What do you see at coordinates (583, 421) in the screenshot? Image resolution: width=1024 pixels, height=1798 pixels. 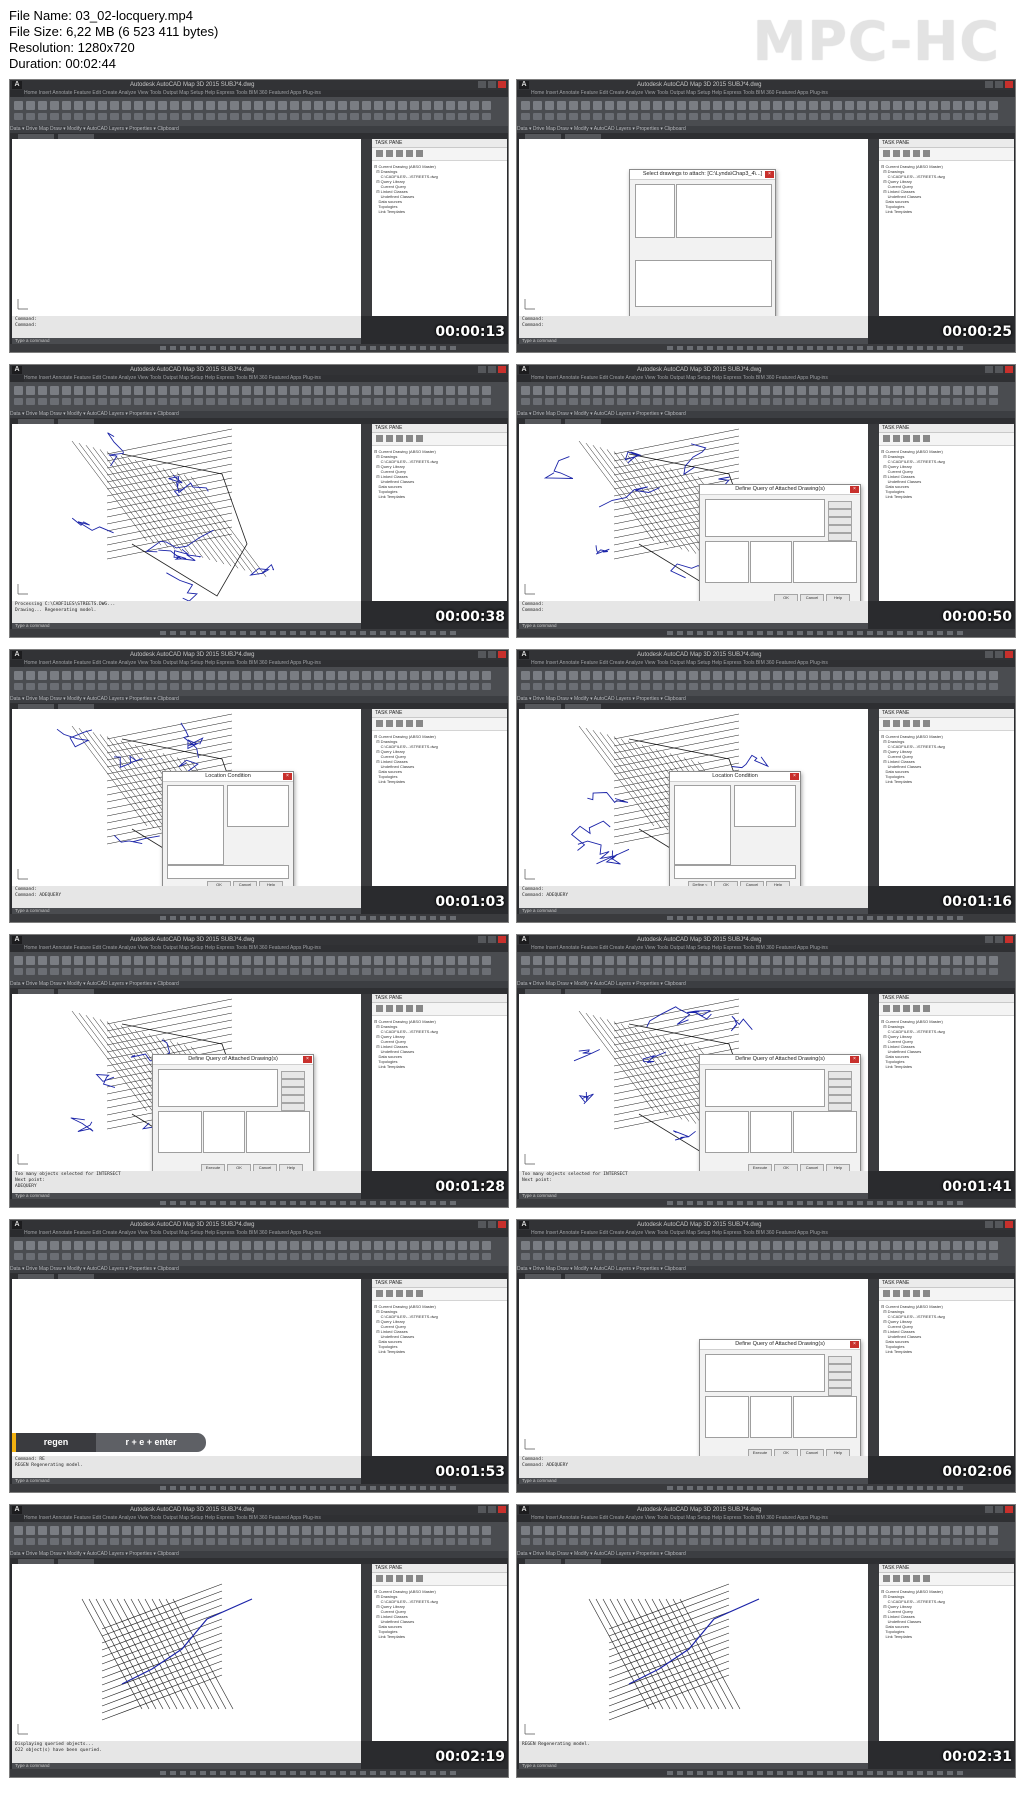 I see `drawing-tab` at bounding box center [583, 421].